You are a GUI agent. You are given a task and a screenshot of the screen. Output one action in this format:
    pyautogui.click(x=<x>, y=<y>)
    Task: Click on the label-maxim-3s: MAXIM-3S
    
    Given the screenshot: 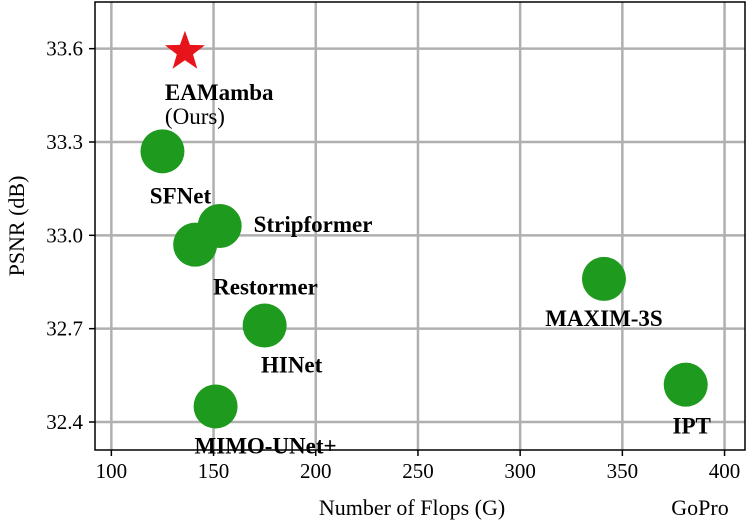 What is the action you would take?
    pyautogui.click(x=604, y=318)
    